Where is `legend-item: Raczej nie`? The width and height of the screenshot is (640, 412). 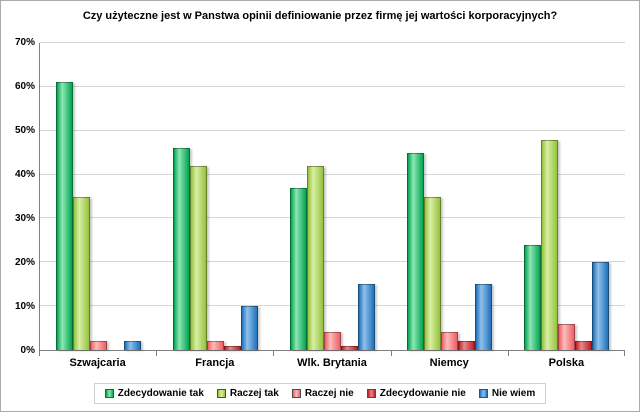
legend-item: Raczej nie is located at coordinates (322, 393).